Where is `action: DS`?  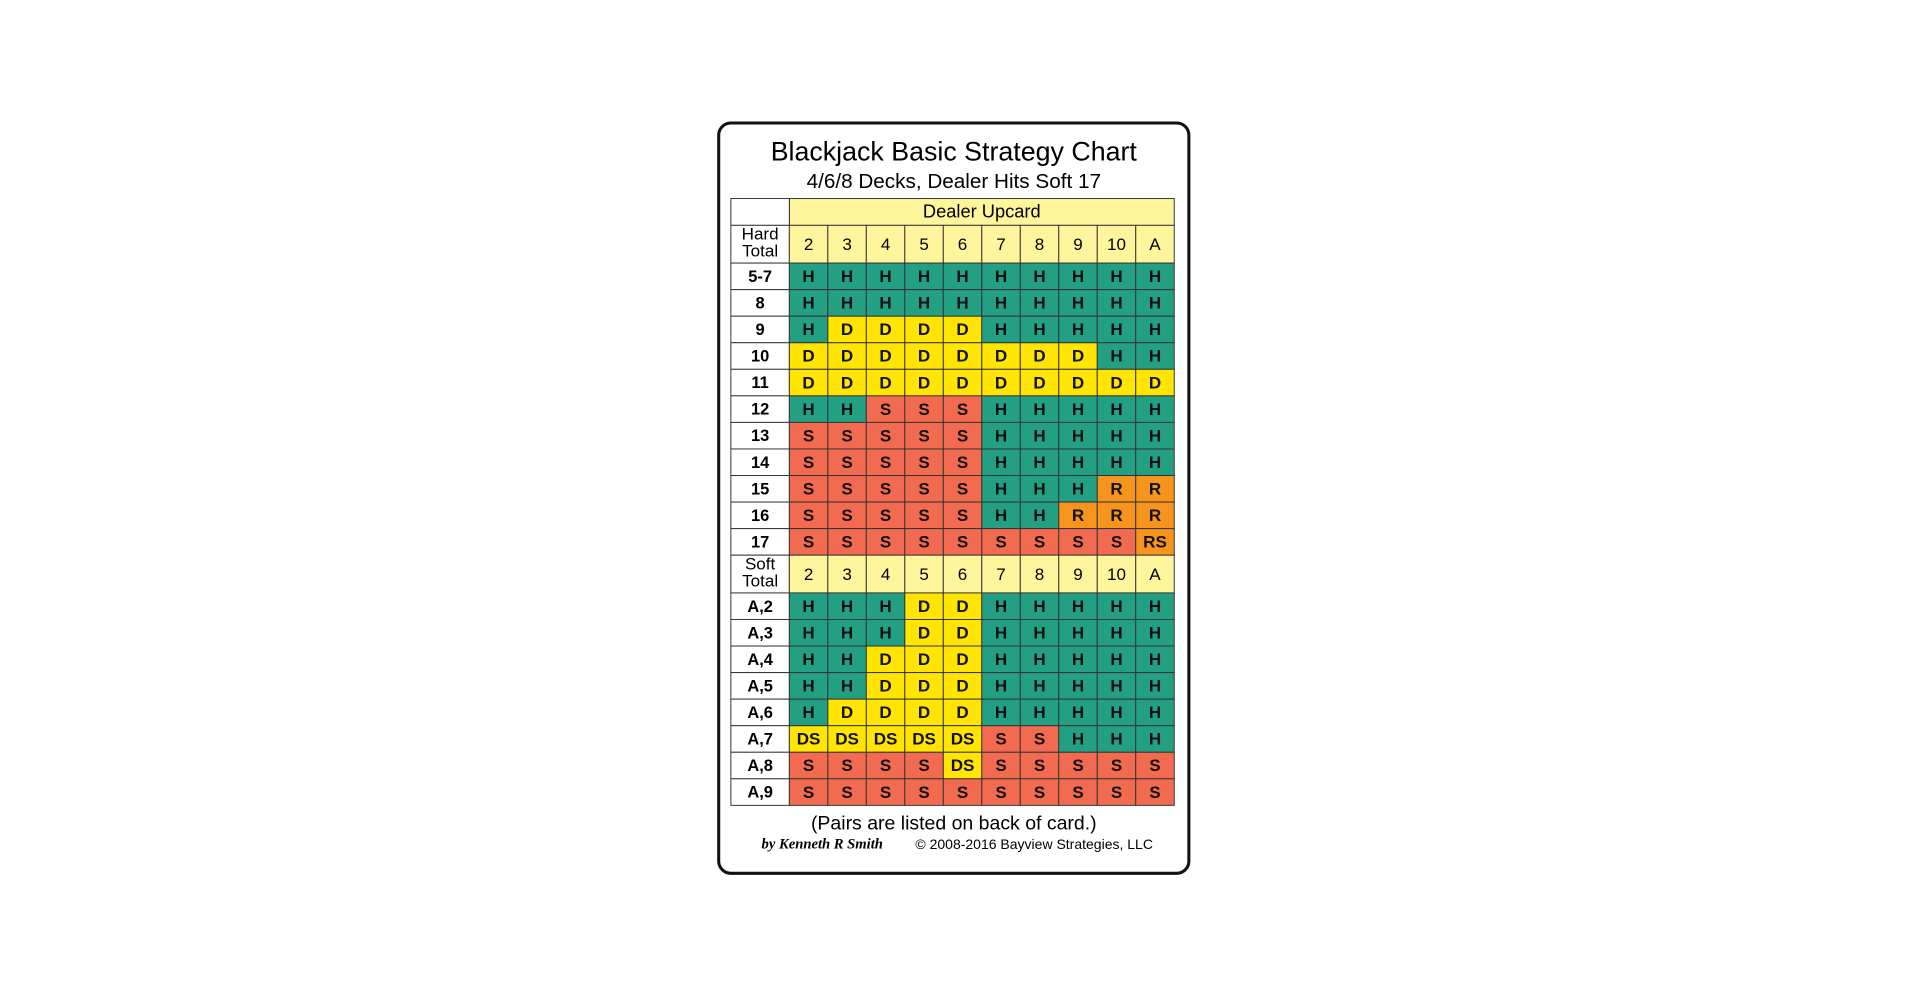 action: DS is located at coordinates (886, 739).